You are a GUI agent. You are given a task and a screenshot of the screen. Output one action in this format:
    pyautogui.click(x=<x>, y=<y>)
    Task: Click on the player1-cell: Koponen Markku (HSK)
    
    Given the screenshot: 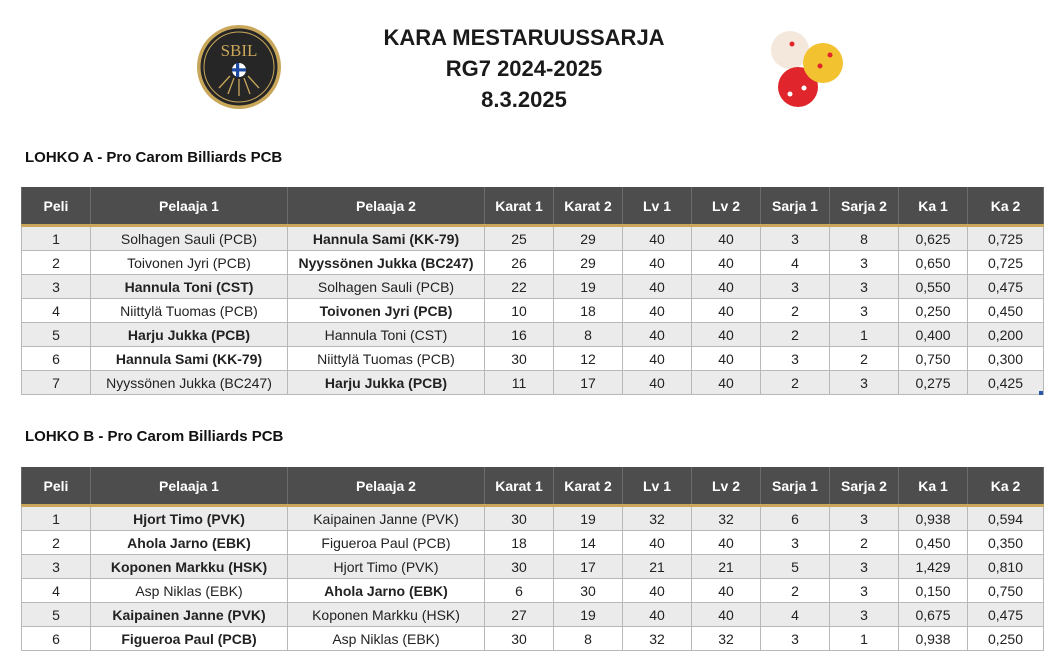 What is the action you would take?
    pyautogui.click(x=189, y=566)
    